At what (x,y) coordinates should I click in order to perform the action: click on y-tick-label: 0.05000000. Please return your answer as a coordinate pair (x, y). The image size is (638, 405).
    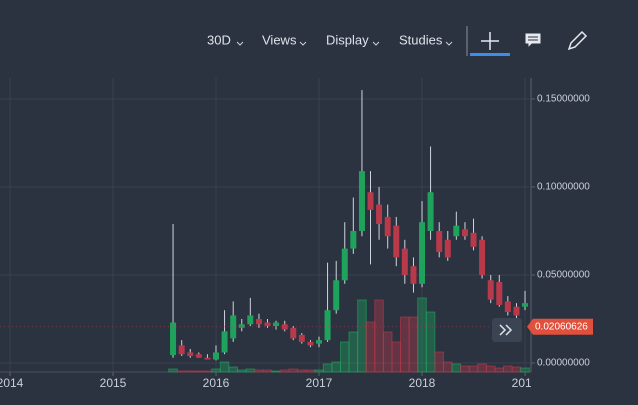
    Looking at the image, I should click on (563, 275).